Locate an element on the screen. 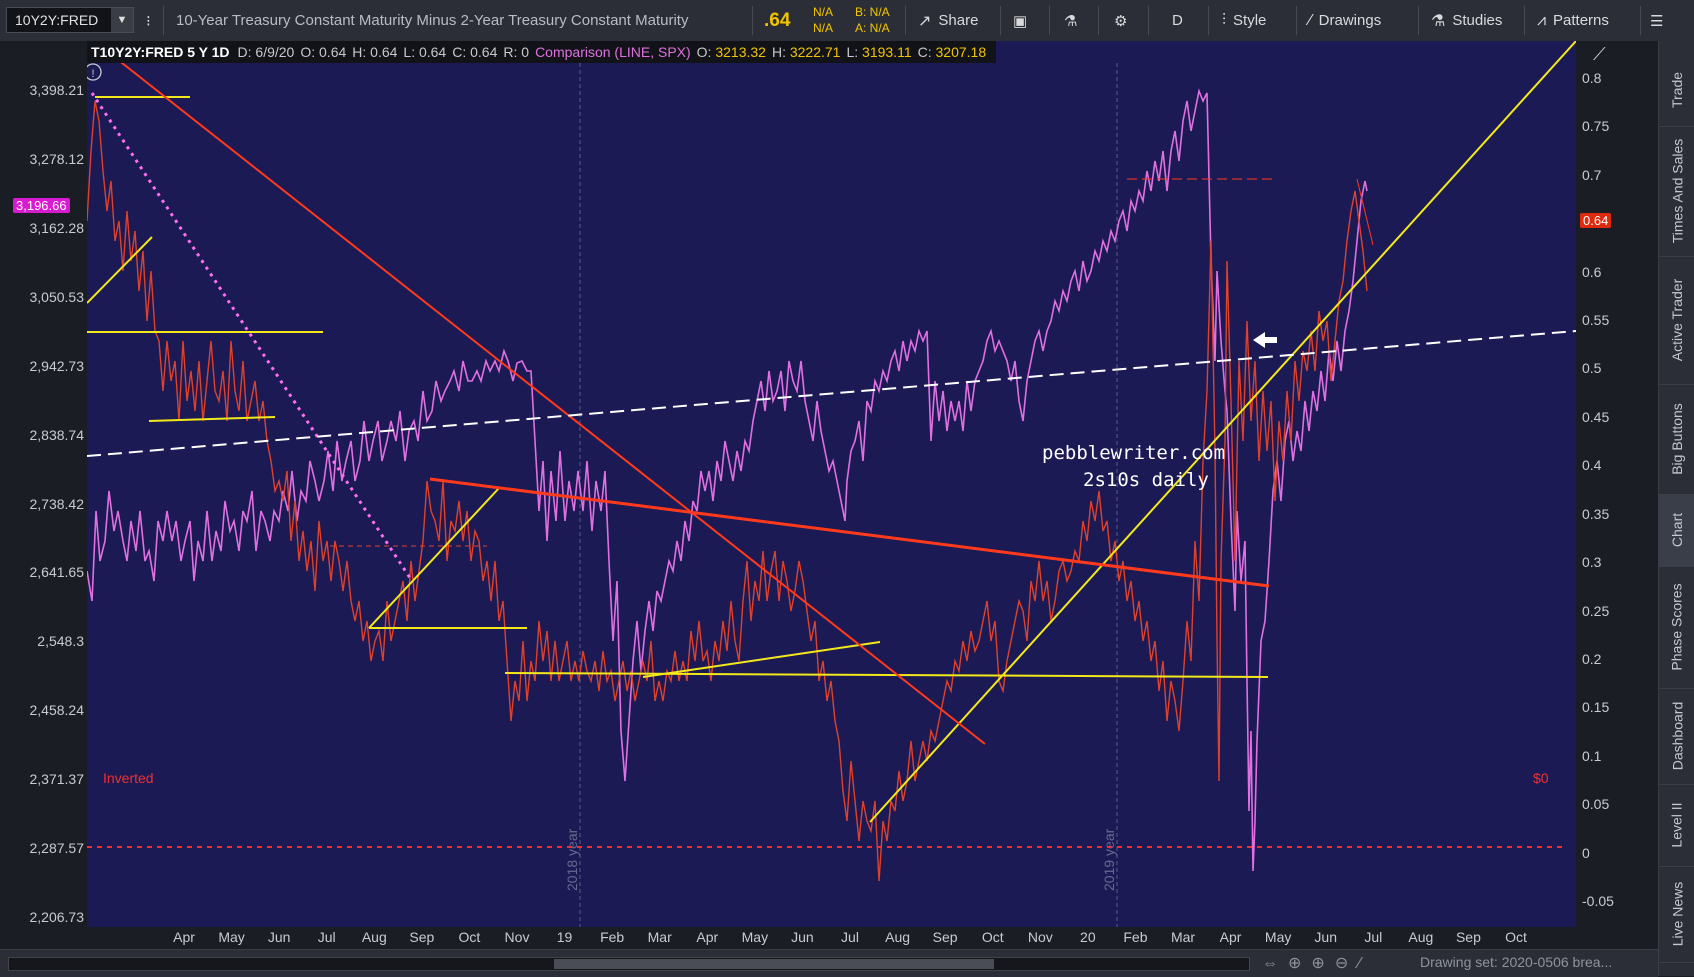  right-price-axis is located at coordinates (1617, 484).